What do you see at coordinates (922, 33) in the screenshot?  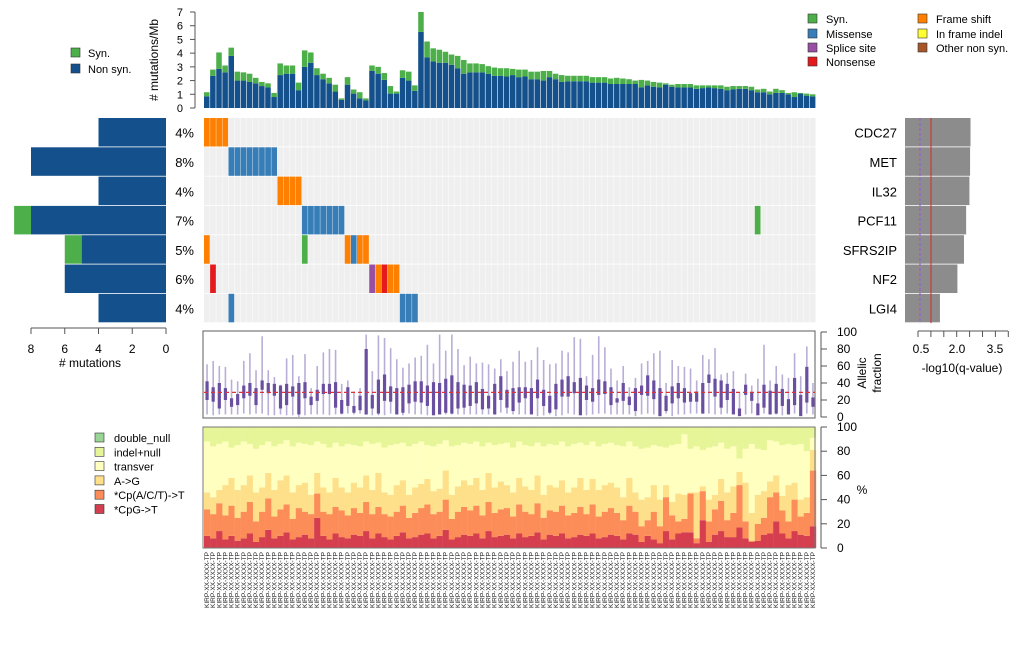 I see `inframe-swatch` at bounding box center [922, 33].